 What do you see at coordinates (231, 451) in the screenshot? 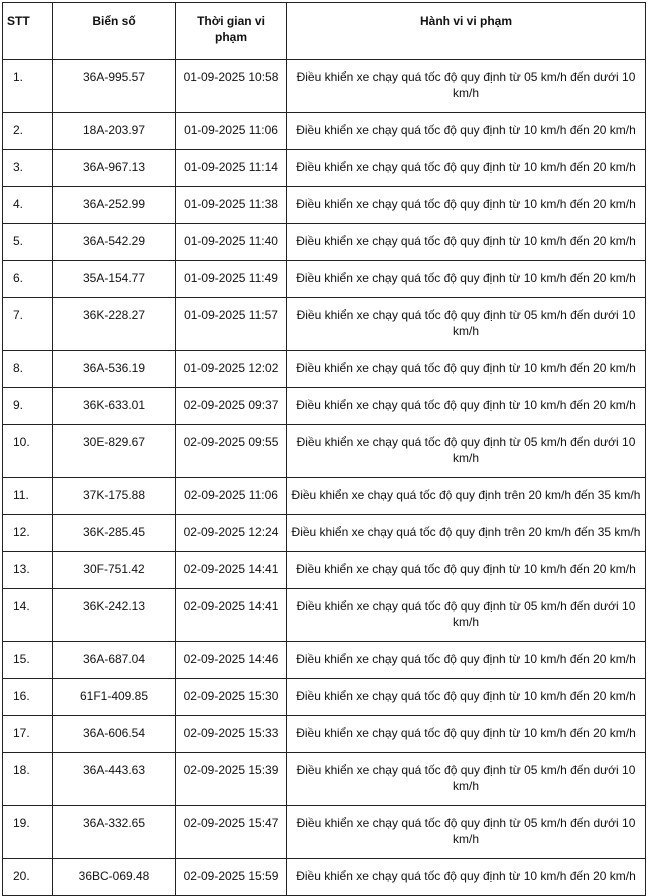
I see `cell-time: 02-09-2025 09:55` at bounding box center [231, 451].